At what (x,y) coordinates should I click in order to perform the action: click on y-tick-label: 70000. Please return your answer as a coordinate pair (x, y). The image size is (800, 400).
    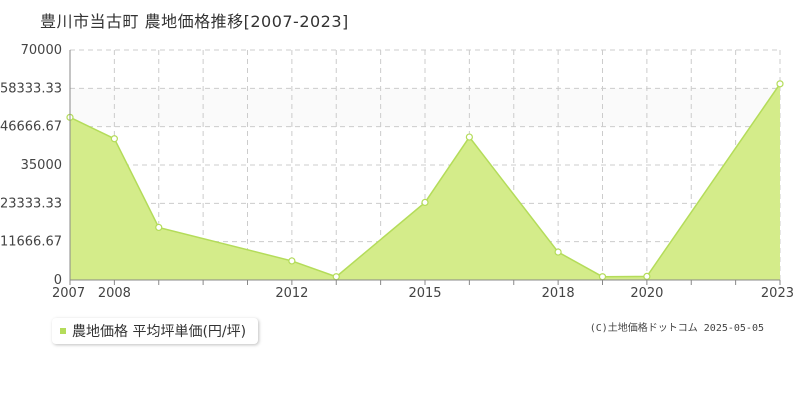
    Looking at the image, I should click on (41, 50).